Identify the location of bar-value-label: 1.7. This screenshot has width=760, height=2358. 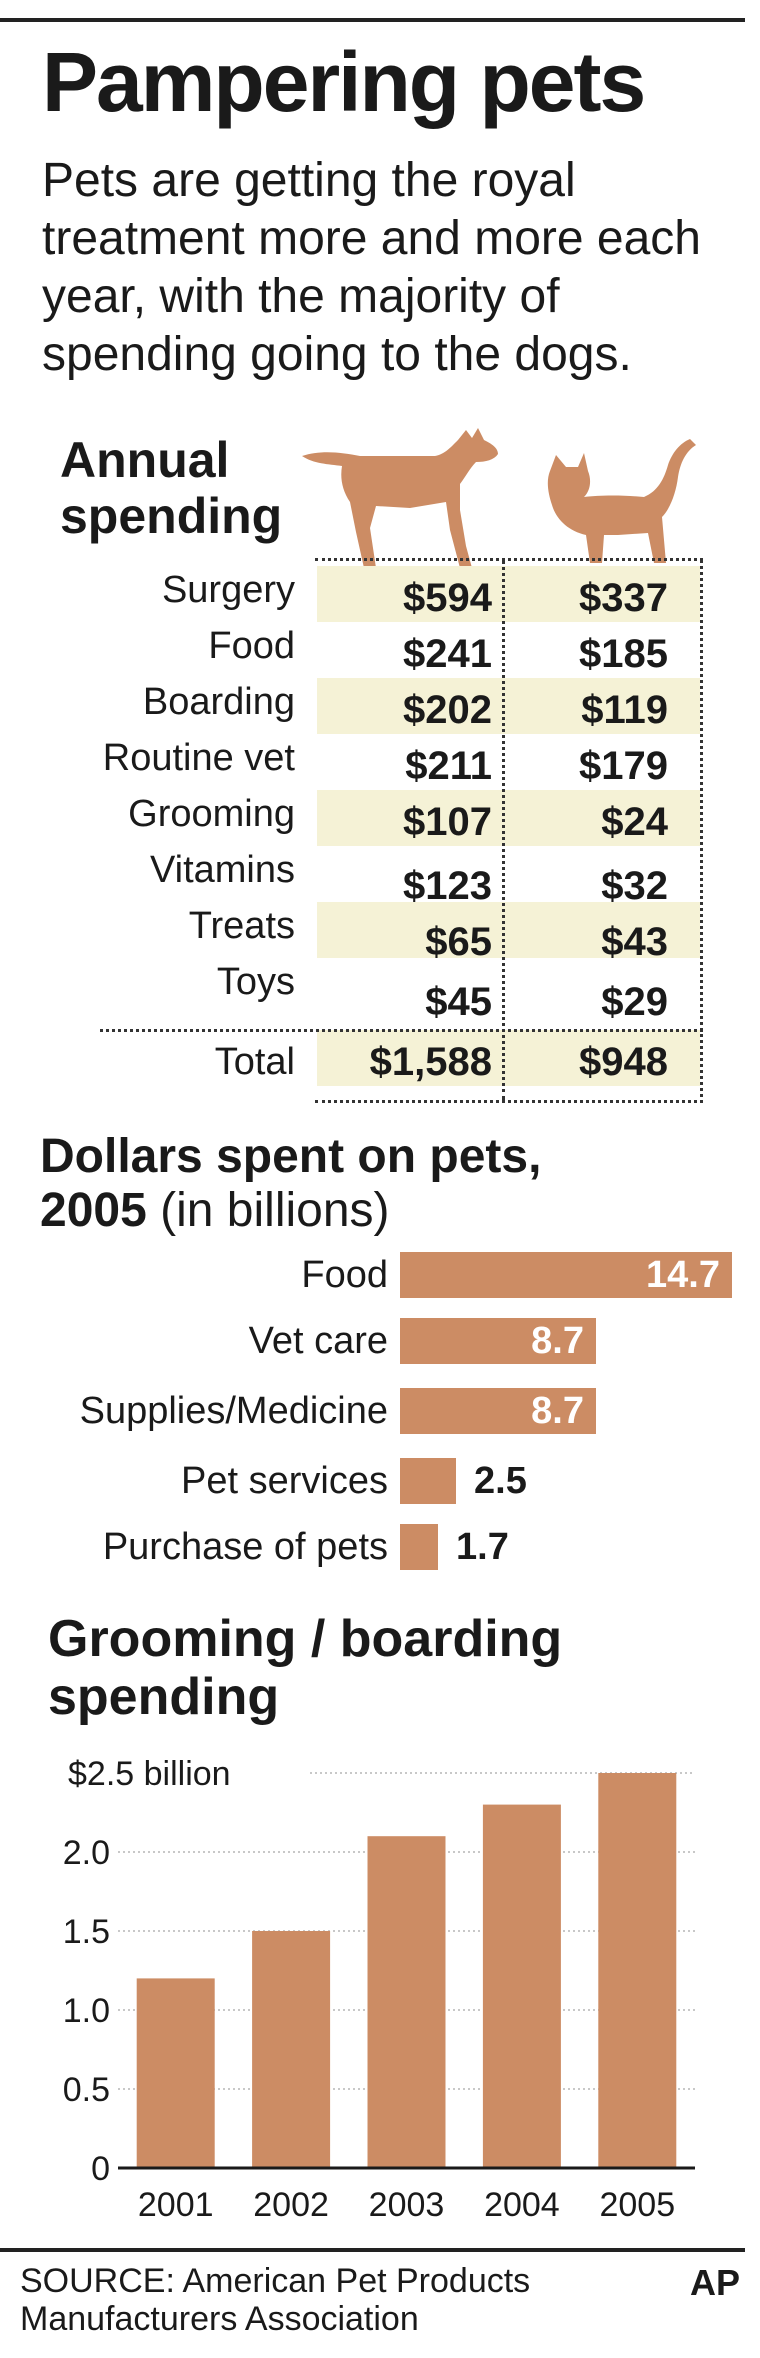
(482, 1547).